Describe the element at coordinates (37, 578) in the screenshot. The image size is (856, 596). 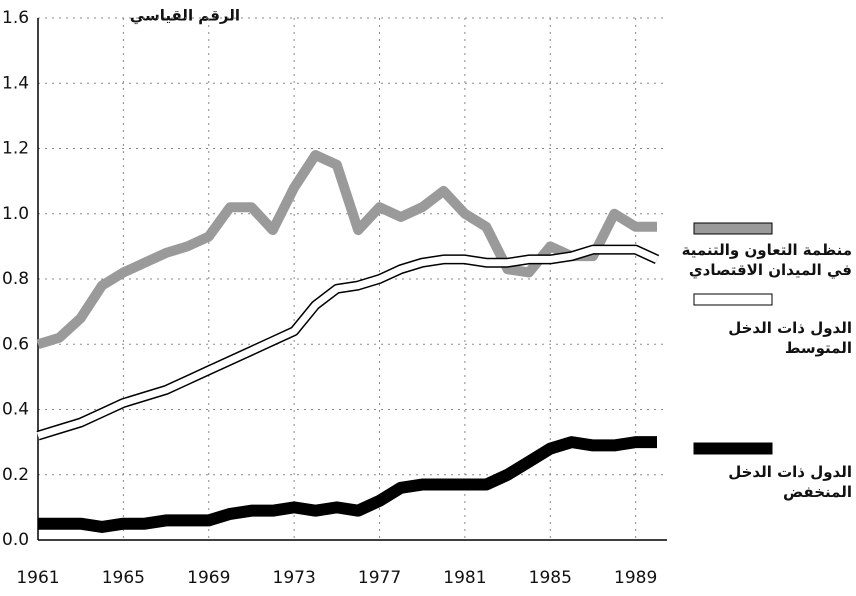
I see `x-tick-label: 1961` at that location.